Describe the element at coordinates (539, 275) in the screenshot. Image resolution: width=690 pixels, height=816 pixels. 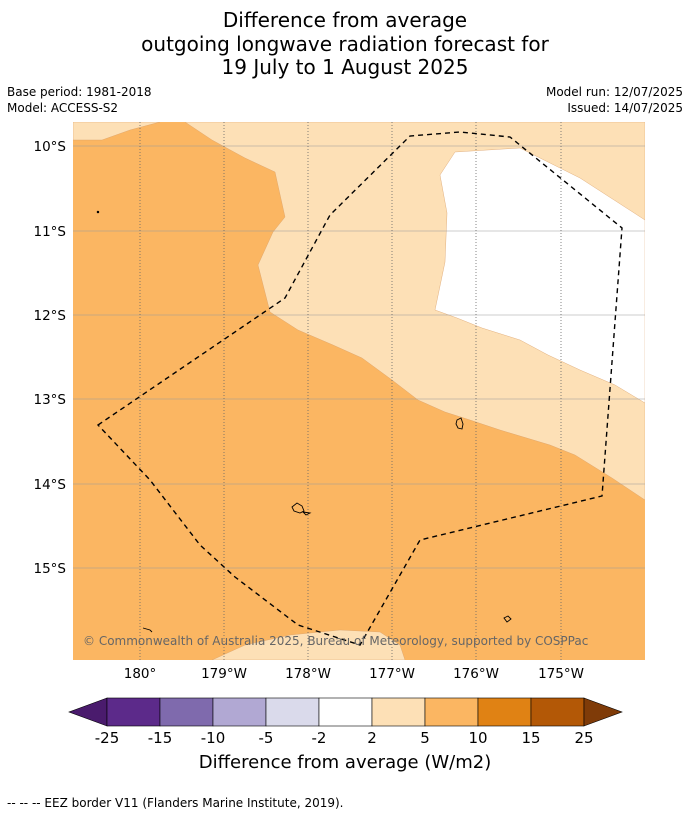
I see `anomaly-neutral-region` at that location.